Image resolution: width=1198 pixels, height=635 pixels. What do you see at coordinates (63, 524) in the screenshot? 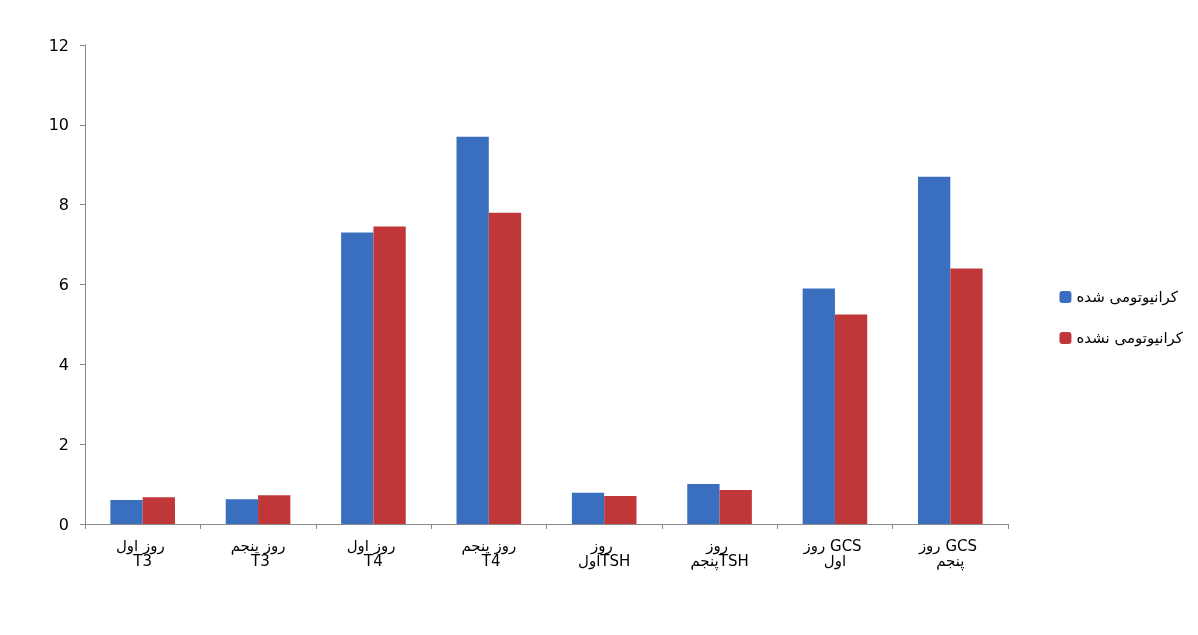
I see `y-tick-label: 0` at bounding box center [63, 524].